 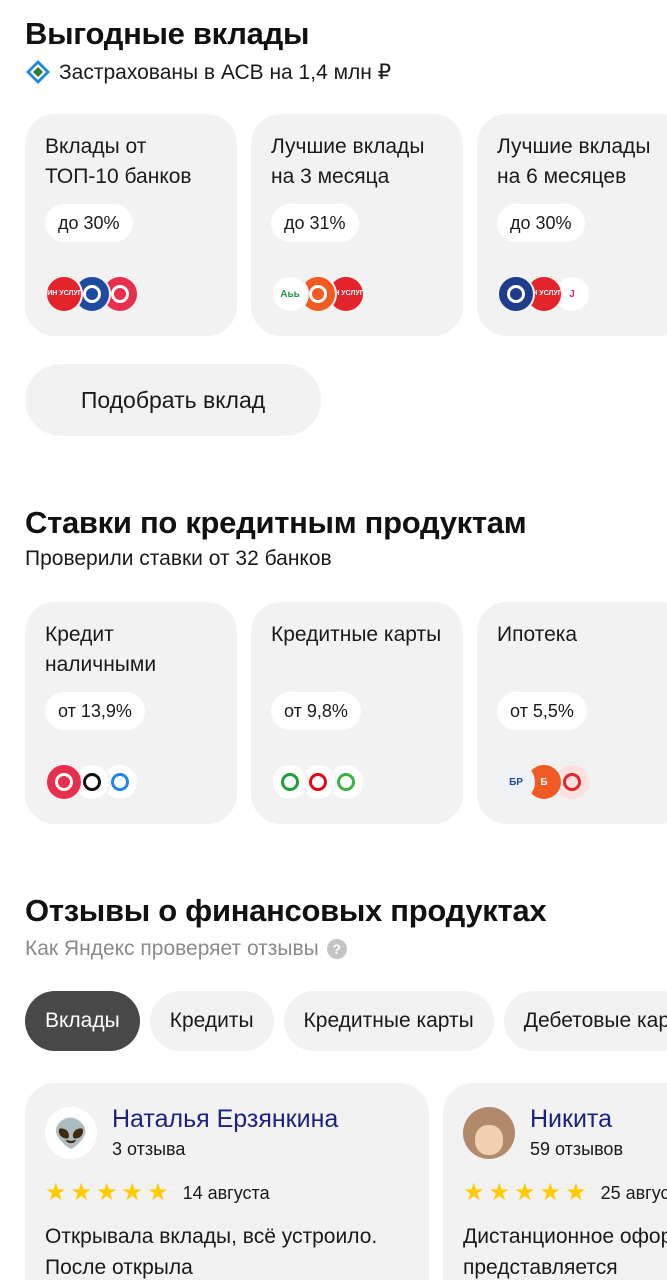 I want to click on credit-card: Кредит наличными от 13,9%, so click(x=131, y=713).